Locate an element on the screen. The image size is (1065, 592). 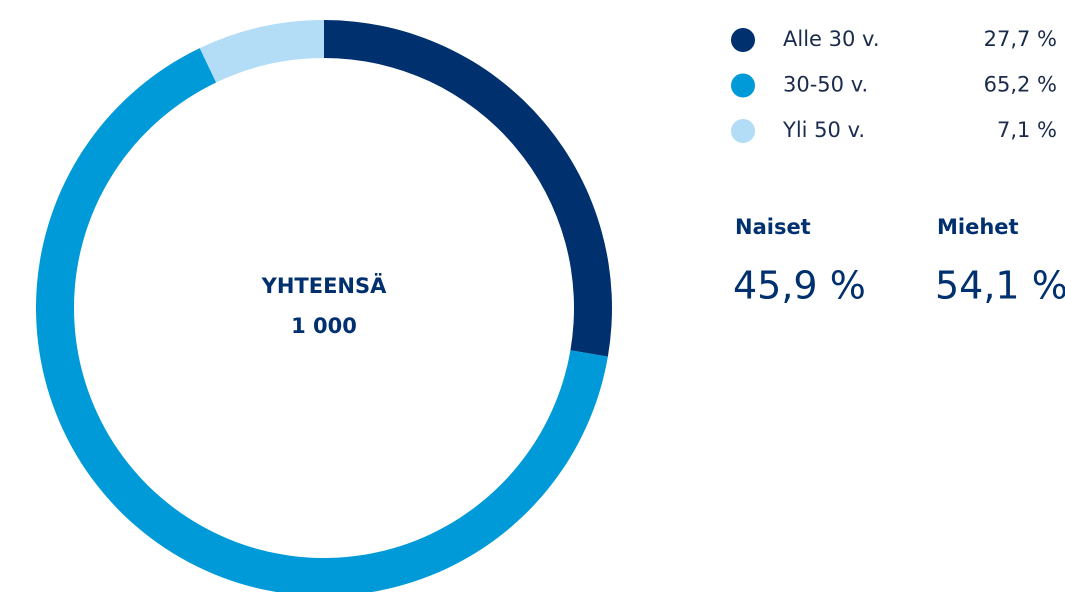
center-value: 1 000 is located at coordinates (324, 326).